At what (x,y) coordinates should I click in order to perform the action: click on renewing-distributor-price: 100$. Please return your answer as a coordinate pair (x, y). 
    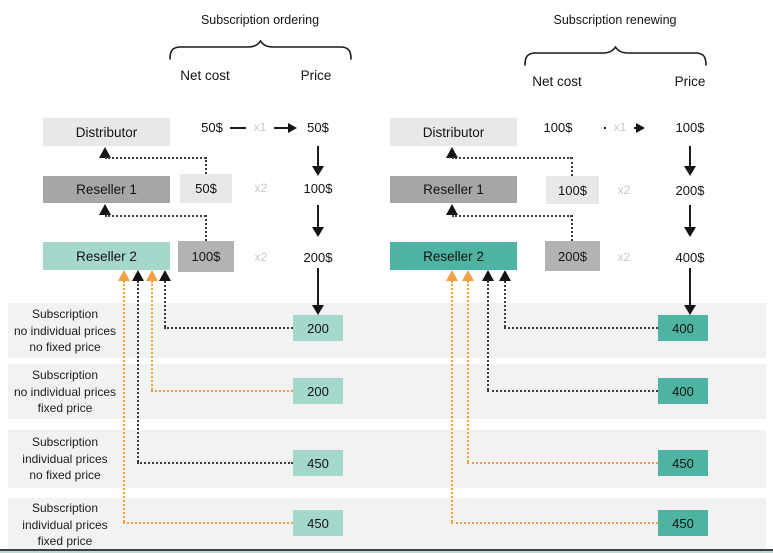
    Looking at the image, I should click on (690, 127).